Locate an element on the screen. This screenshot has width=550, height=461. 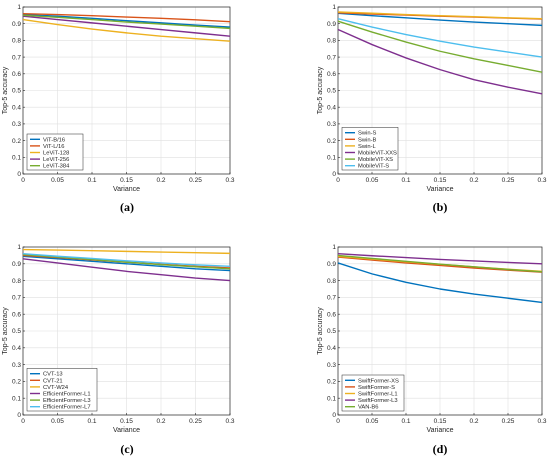
series-line-mobilevit-xs is located at coordinates (440, 46).